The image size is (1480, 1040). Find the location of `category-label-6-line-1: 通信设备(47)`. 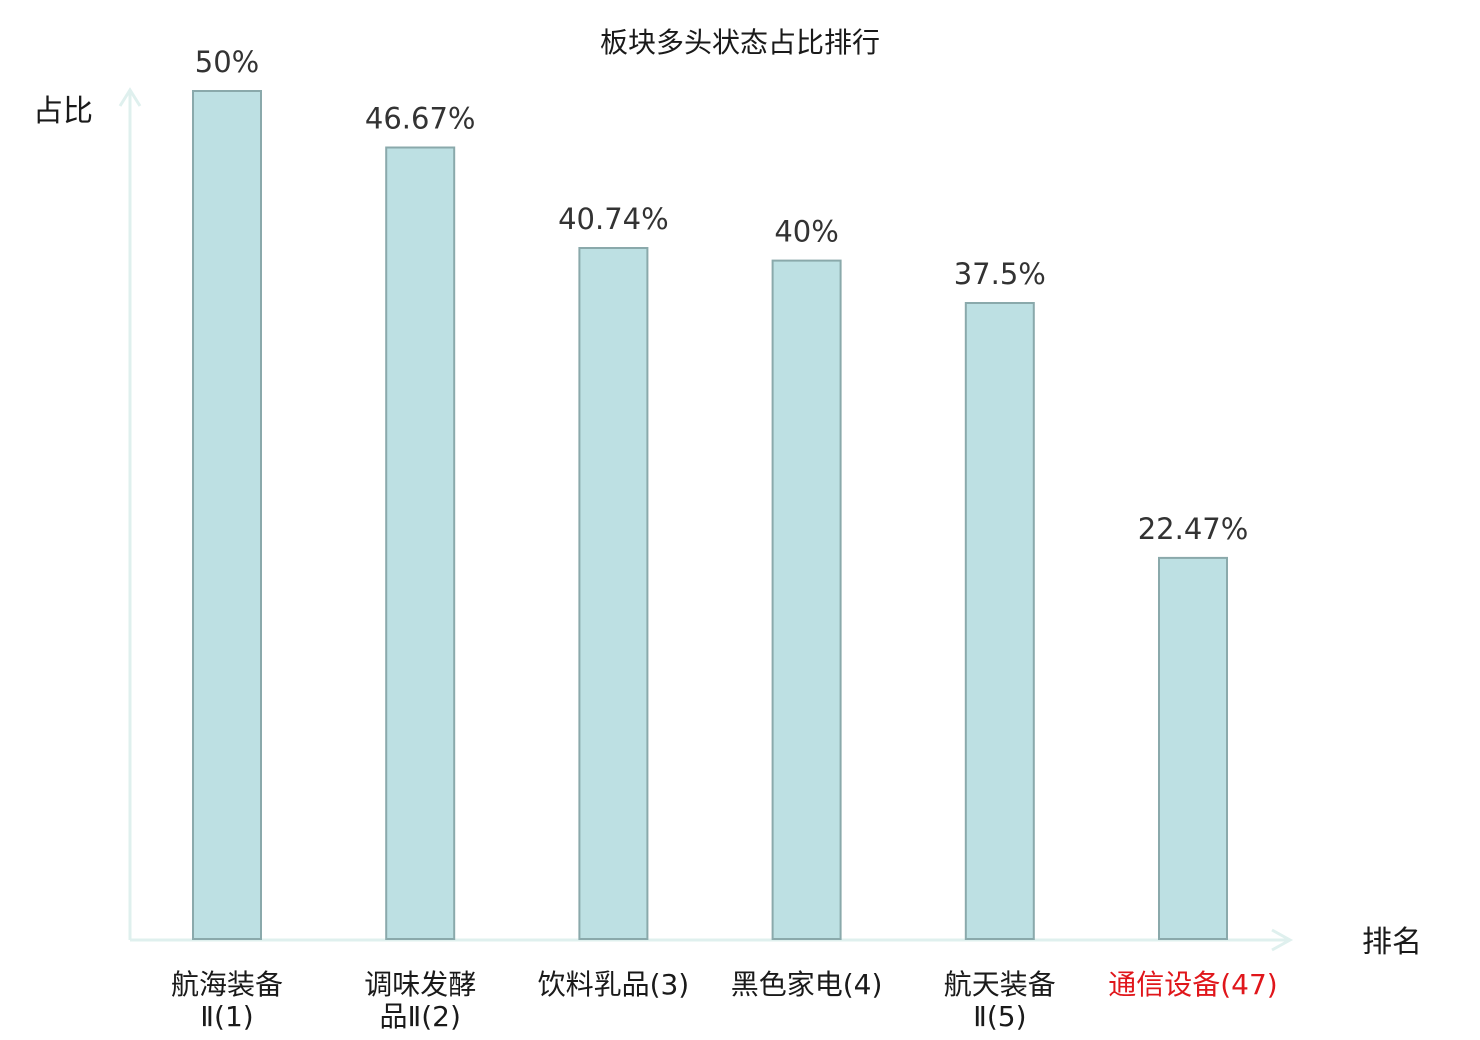

category-label-6-line-1: 通信设备(47) is located at coordinates (1192, 984).